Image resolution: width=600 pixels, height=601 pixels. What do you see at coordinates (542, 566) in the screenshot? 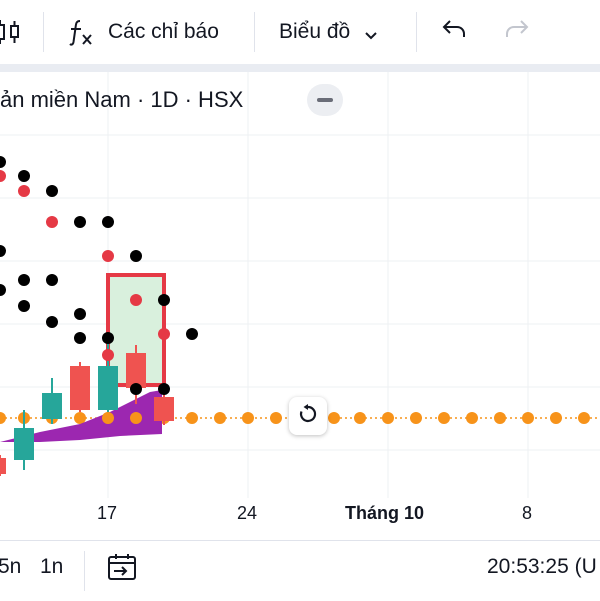
I see `clock-time: 20:53:25 (U` at bounding box center [542, 566].